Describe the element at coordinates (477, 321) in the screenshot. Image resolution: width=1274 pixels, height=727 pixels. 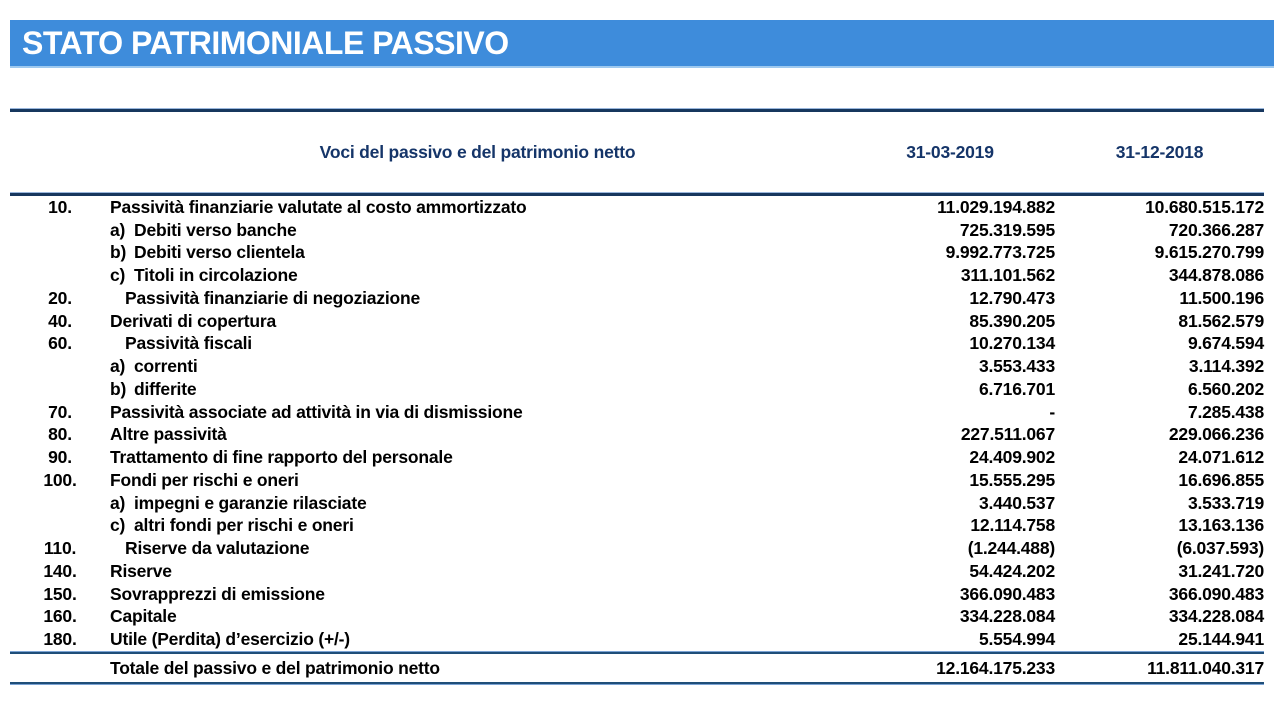
I see `row-label: Derivati di copertura` at that location.